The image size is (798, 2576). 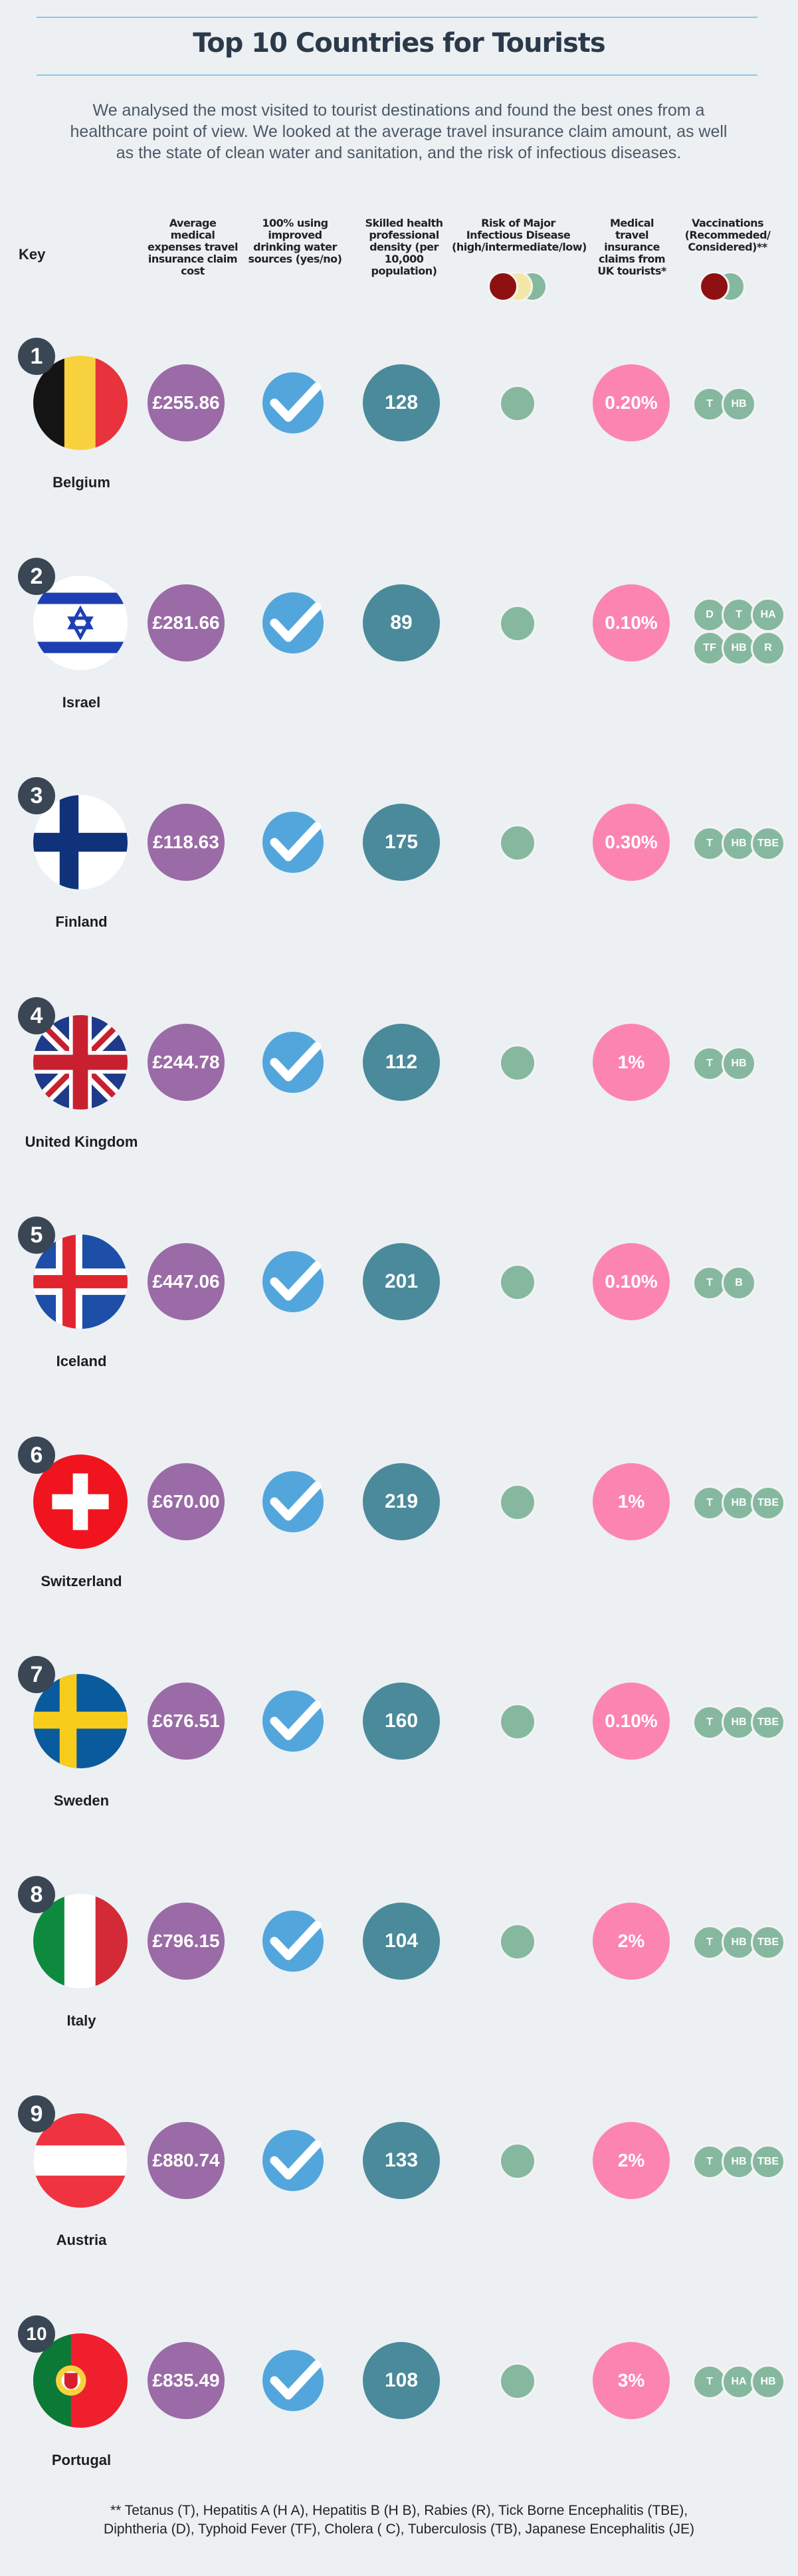 I want to click on country-name: Belgium, so click(x=81, y=482).